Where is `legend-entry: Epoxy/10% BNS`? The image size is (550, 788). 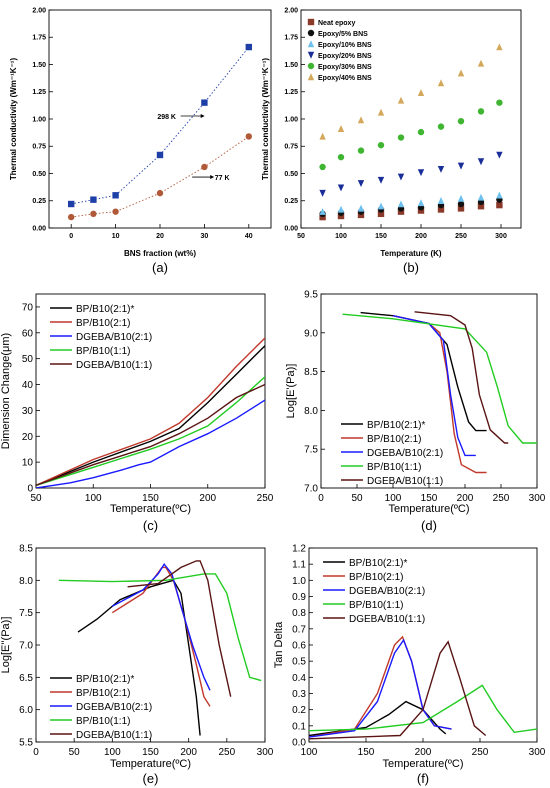 legend-entry: Epoxy/10% BNS is located at coordinates (345, 45).